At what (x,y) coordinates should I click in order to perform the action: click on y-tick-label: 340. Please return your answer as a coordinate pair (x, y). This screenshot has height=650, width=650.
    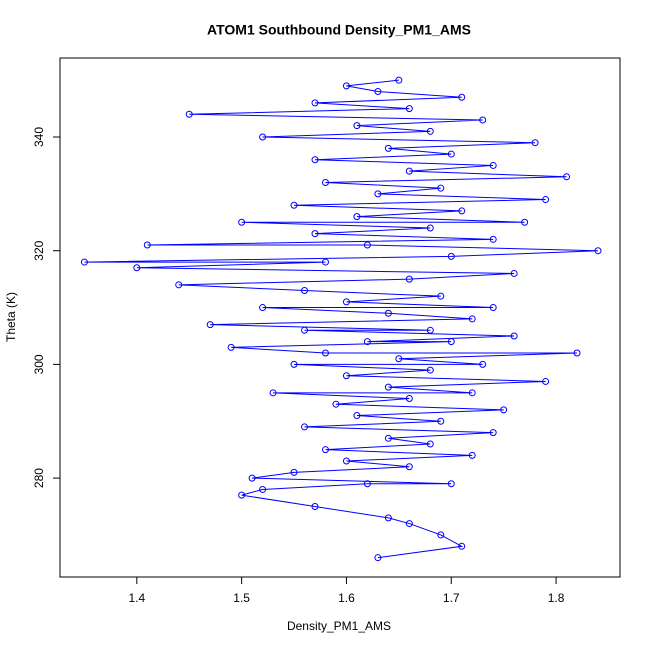
    Looking at the image, I should click on (39, 137).